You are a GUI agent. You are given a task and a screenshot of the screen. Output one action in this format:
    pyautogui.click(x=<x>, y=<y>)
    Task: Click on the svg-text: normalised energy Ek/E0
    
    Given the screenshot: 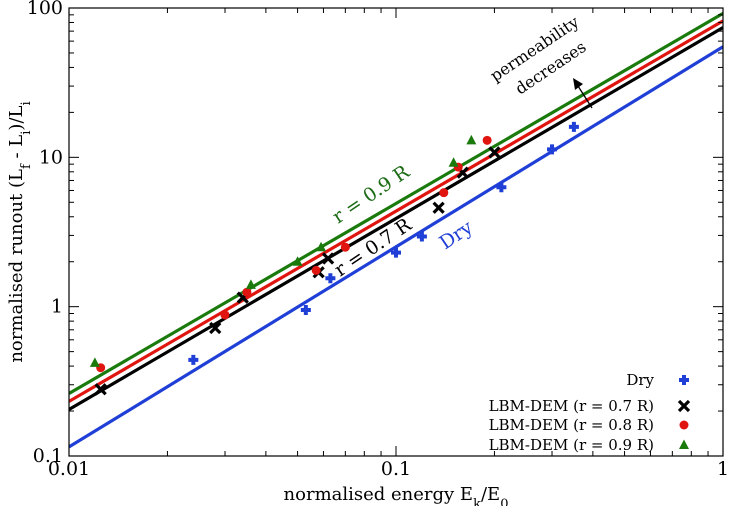 What is the action you would take?
    pyautogui.click(x=396, y=495)
    